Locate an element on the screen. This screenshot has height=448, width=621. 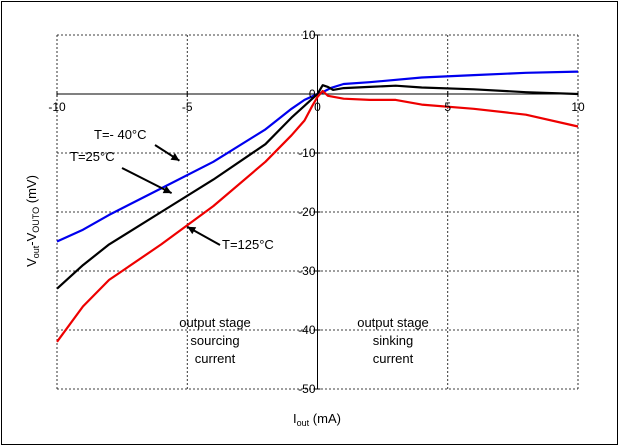
annotations: T=- 40°C T=25°C T=125°C is located at coordinates (172, 189).